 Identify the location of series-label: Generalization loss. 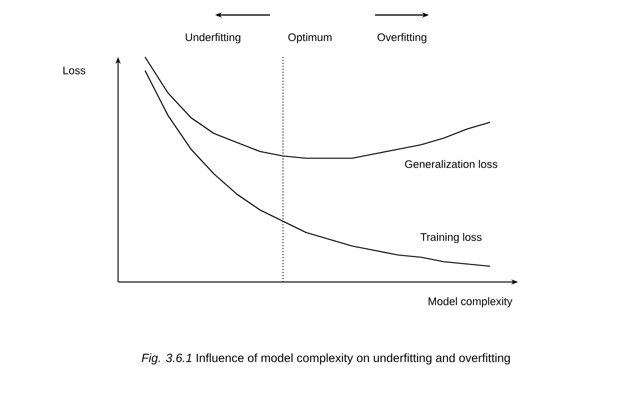
(451, 164).